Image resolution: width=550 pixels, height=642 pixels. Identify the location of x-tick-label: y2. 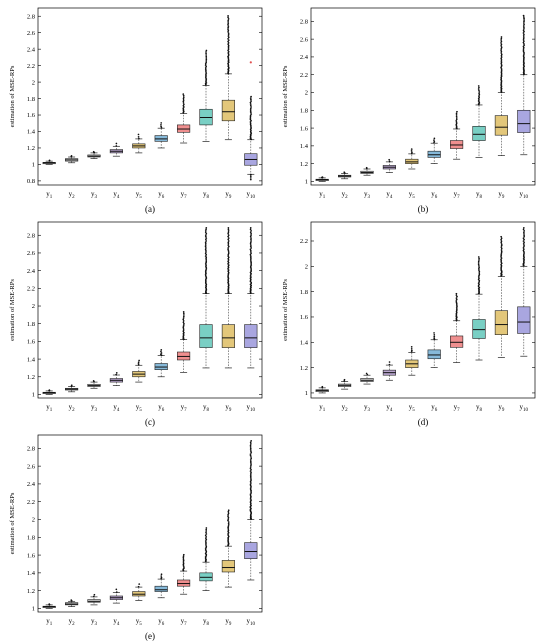
(72, 622).